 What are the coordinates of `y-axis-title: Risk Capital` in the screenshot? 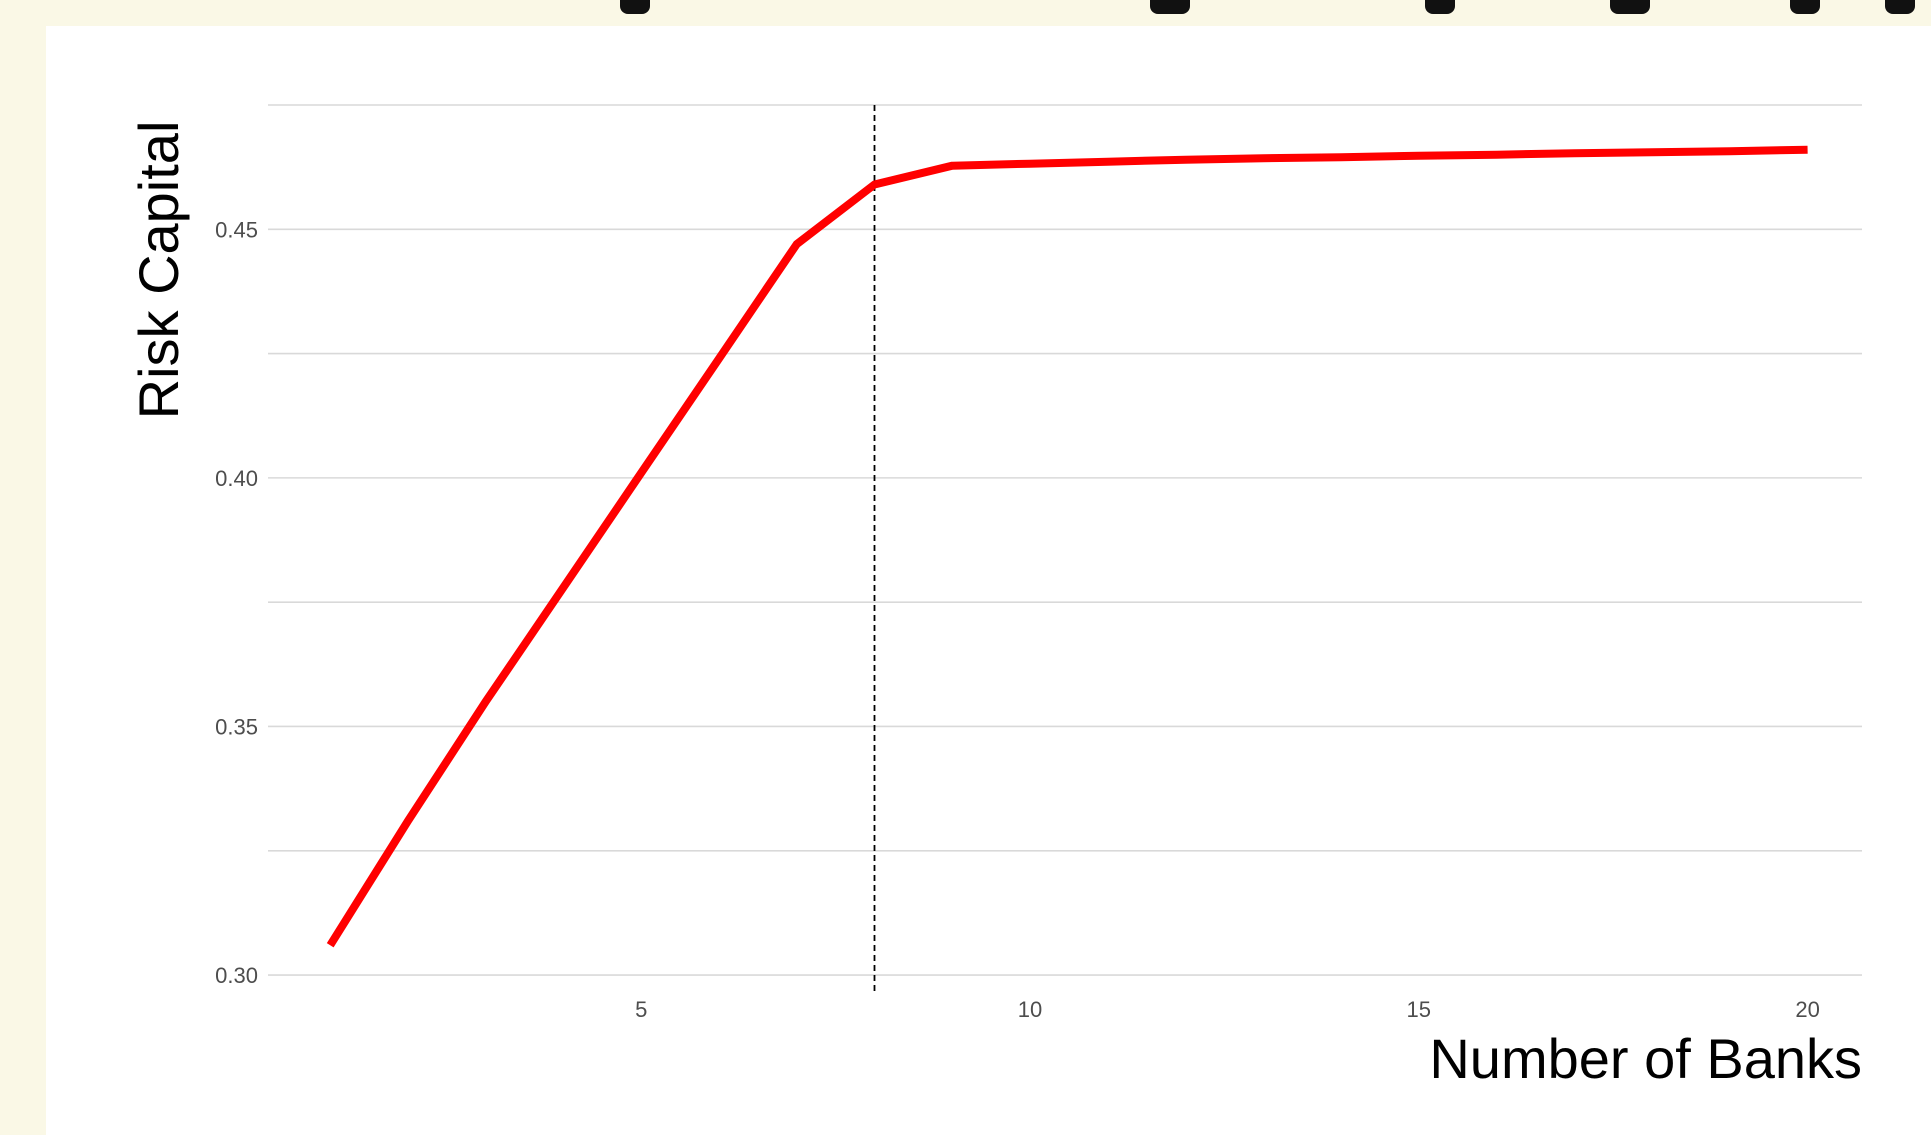 It's located at (158, 270).